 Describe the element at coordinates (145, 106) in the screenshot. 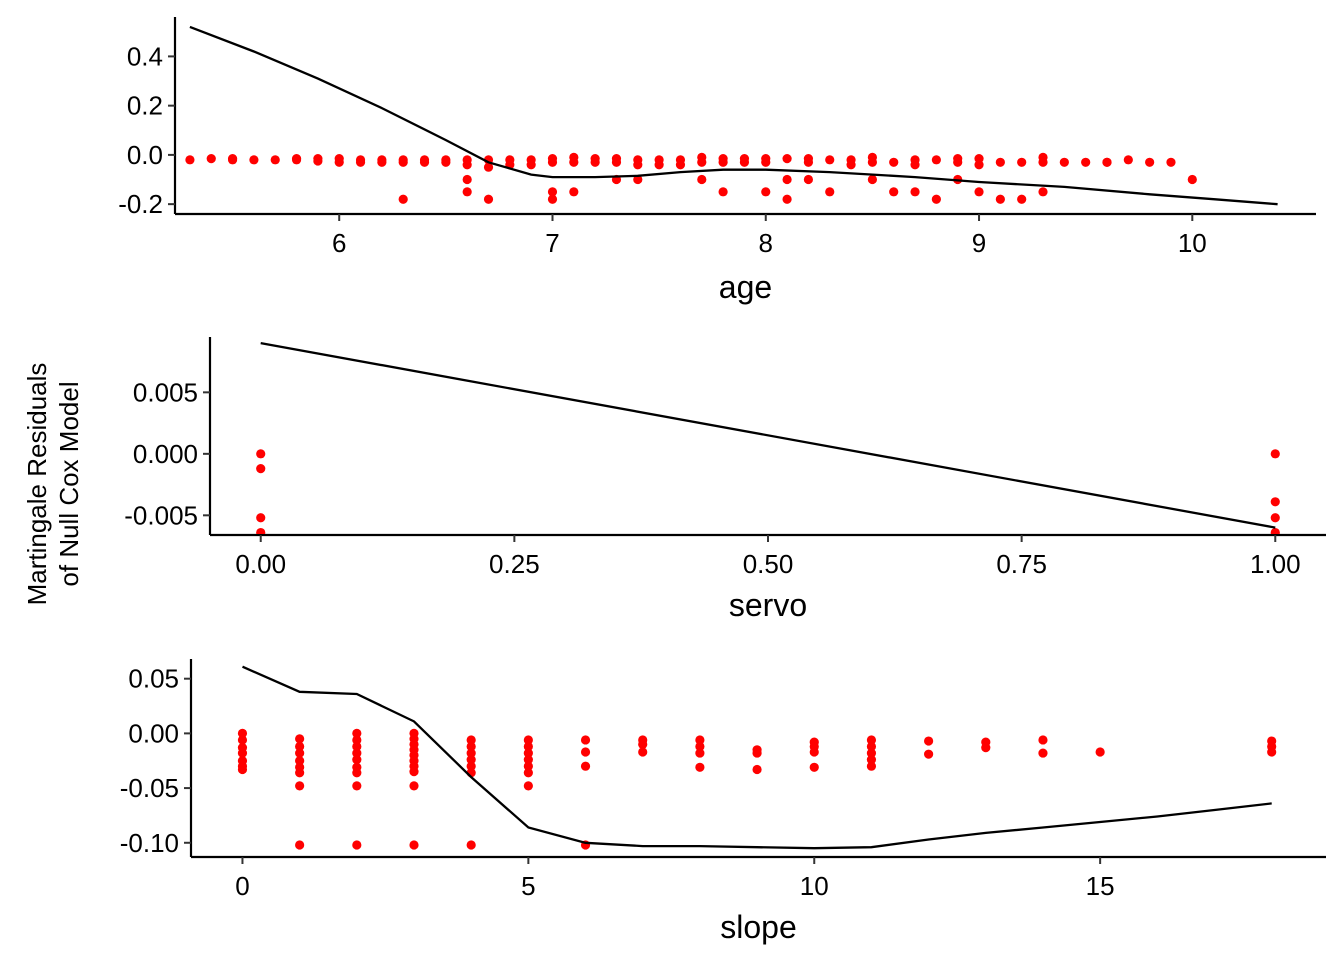

I see `y-tick-label: 0.2` at that location.